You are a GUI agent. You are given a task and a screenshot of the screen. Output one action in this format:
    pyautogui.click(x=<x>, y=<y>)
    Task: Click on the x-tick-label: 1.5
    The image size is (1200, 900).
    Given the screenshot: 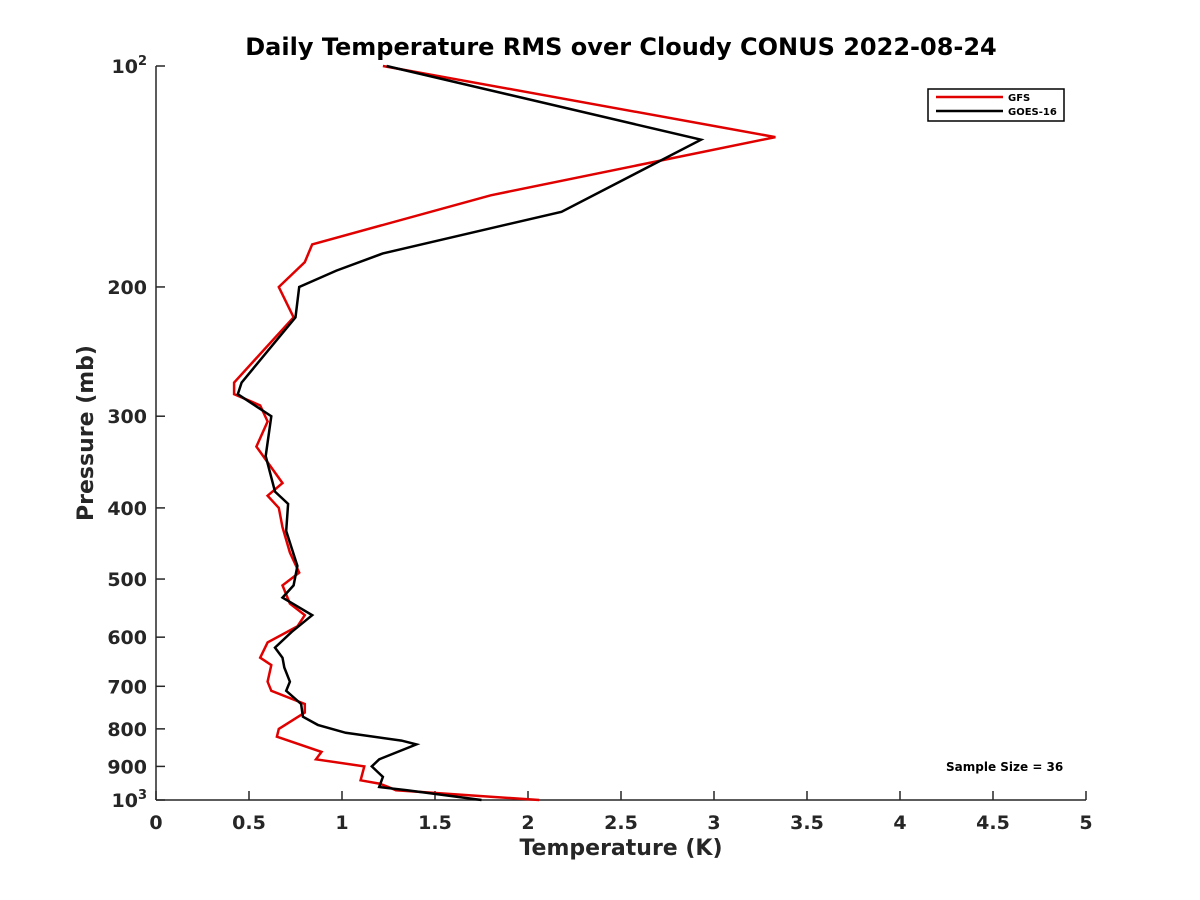 What is the action you would take?
    pyautogui.click(x=435, y=823)
    